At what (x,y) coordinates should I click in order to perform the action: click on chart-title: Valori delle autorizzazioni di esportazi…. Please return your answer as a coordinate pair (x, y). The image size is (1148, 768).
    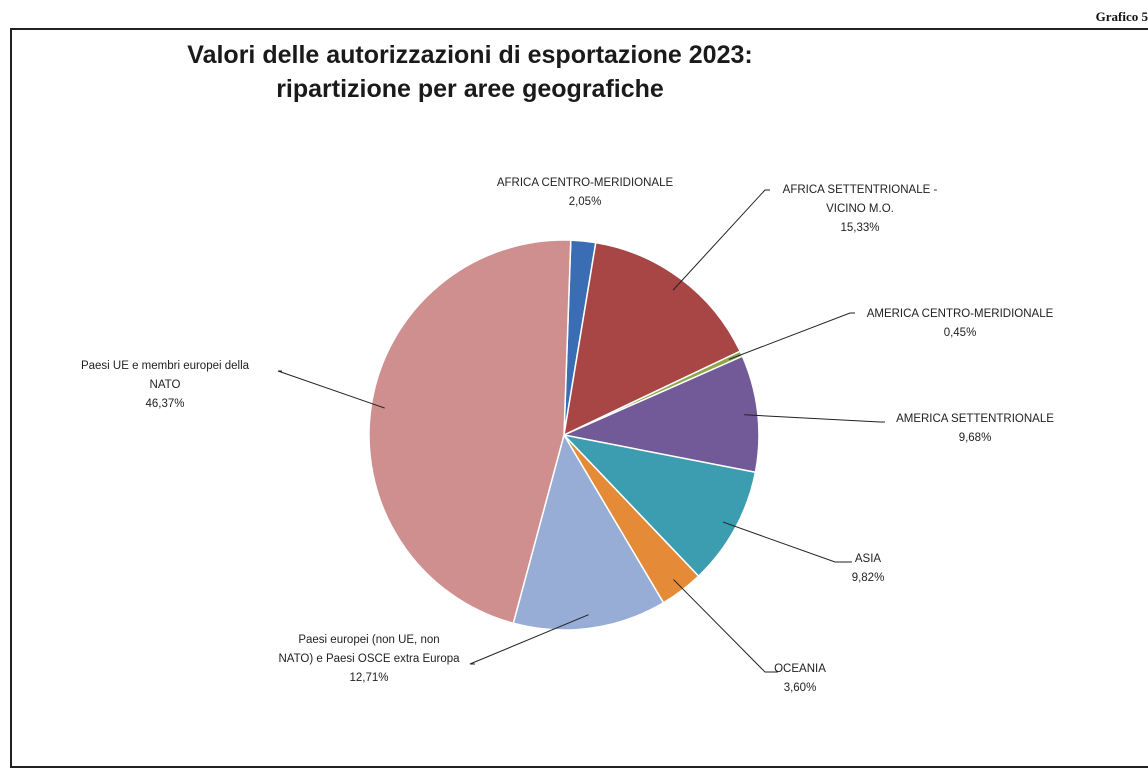
    Looking at the image, I should click on (470, 72).